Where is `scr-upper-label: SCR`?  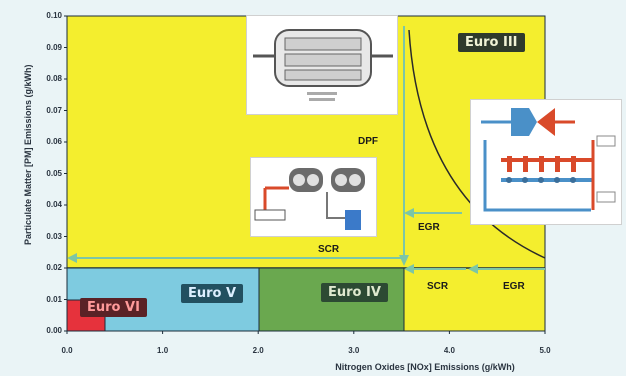 scr-upper-label: SCR is located at coordinates (329, 249).